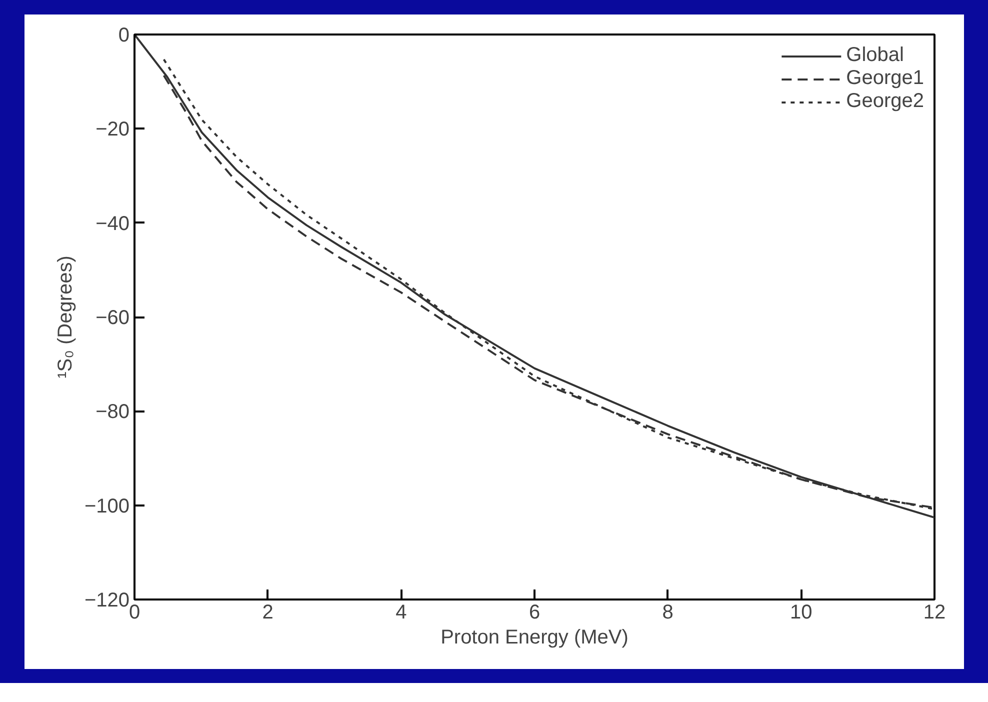 The image size is (988, 702). Describe the element at coordinates (875, 55) in the screenshot. I see `legend-label: Global` at that location.